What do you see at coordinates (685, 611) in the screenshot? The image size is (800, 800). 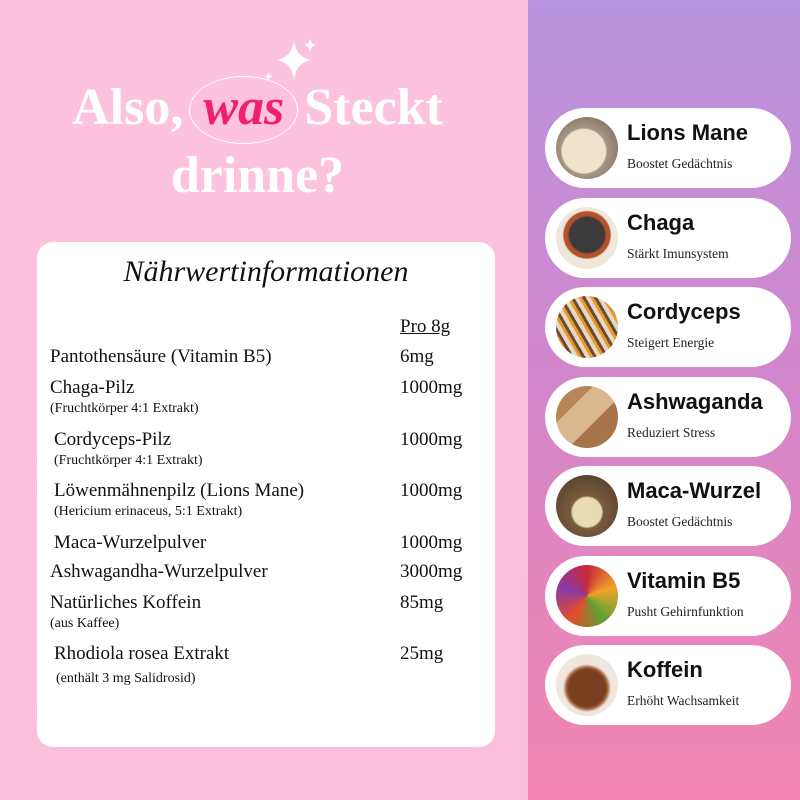 I see `ingredient-benefit: Pusht Gehirnfunktion` at bounding box center [685, 611].